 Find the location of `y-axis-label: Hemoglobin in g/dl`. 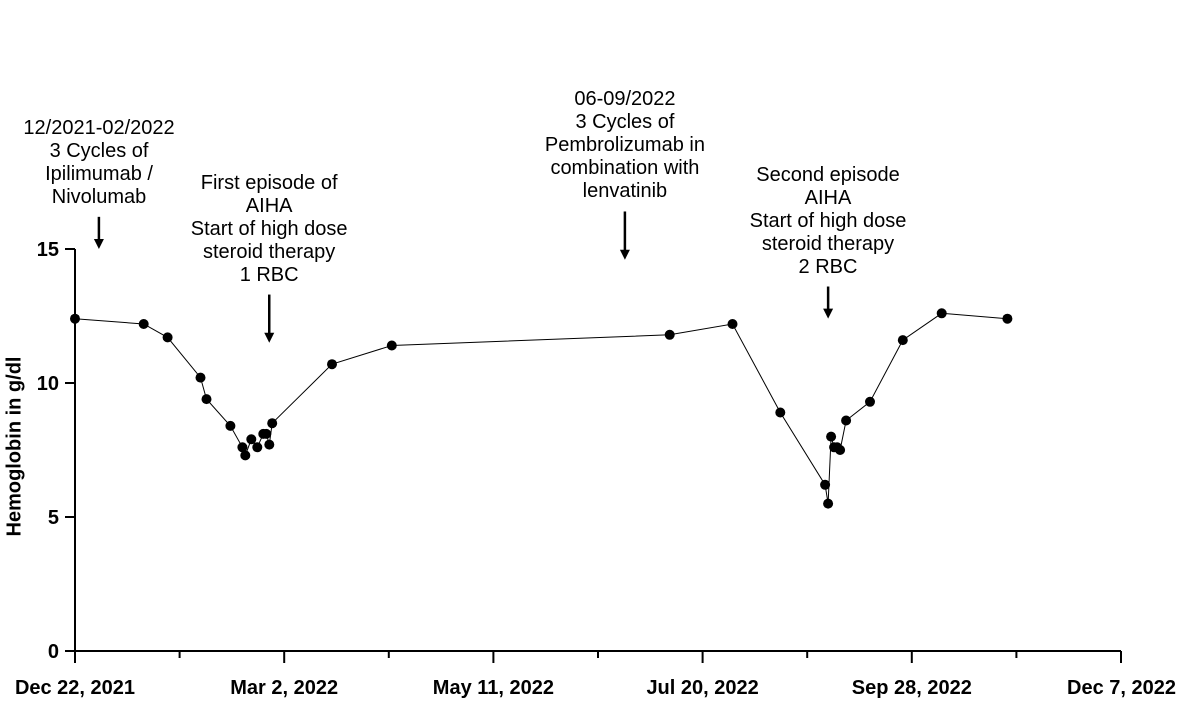

y-axis-label: Hemoglobin in g/dl is located at coordinates (14, 446).